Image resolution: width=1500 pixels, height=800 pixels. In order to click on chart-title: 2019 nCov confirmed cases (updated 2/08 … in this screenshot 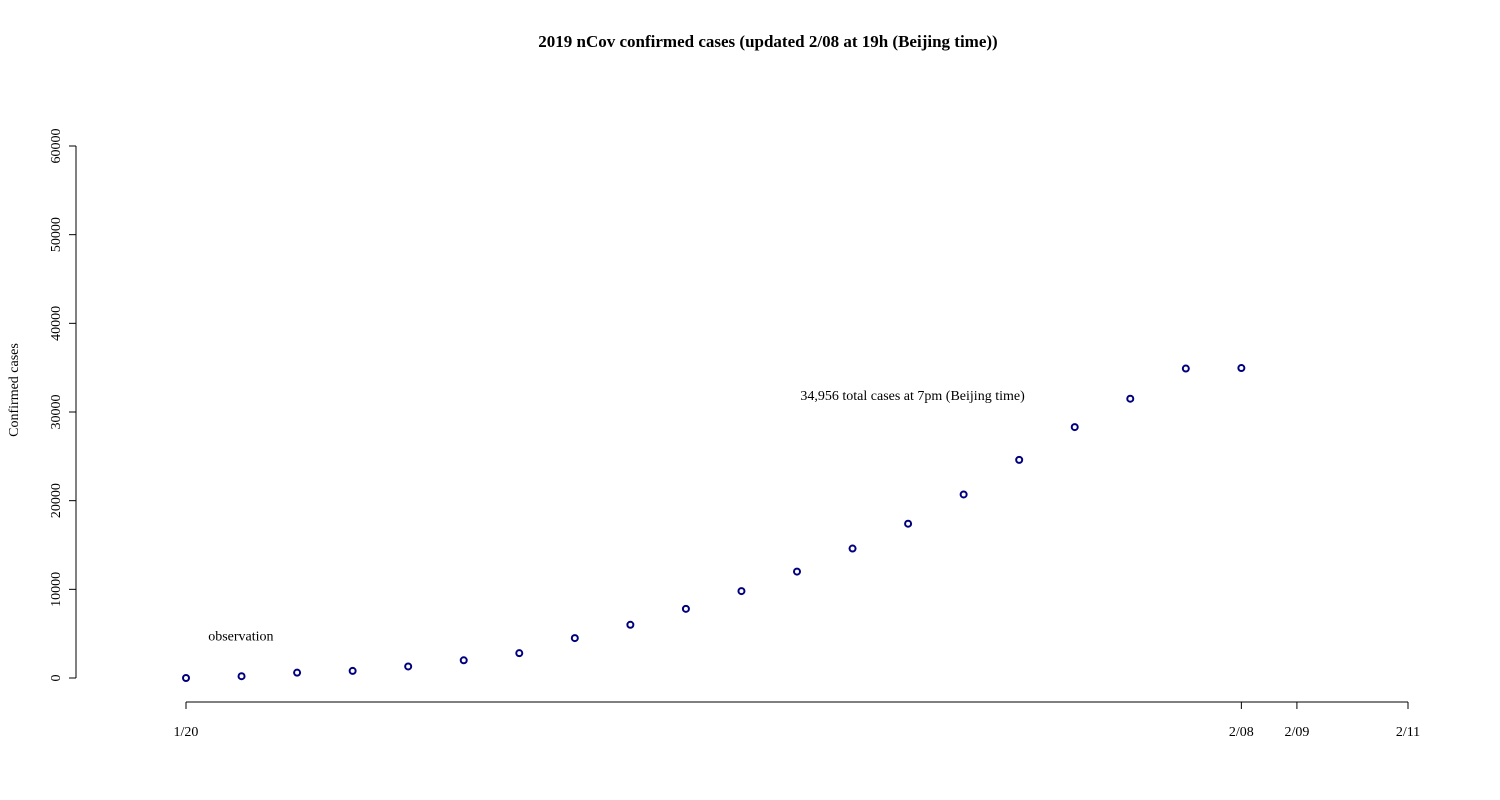, I will do `click(767, 41)`.